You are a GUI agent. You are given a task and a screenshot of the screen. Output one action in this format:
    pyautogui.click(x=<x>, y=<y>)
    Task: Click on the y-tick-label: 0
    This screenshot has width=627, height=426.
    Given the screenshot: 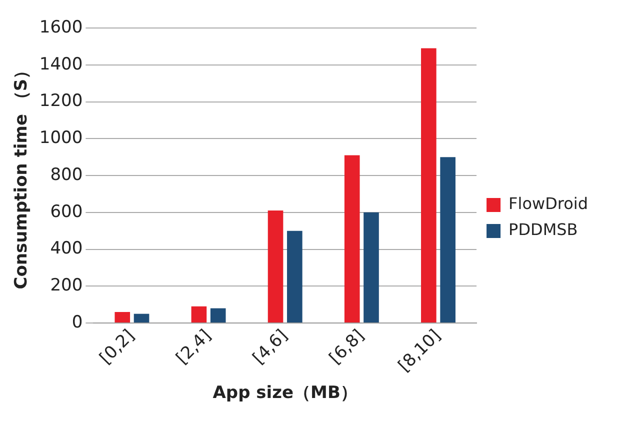 What is the action you would take?
    pyautogui.click(x=77, y=322)
    